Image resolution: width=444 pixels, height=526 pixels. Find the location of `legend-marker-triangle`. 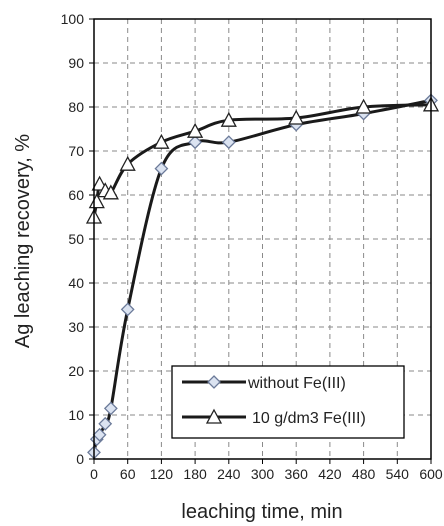

legend-marker-triangle is located at coordinates (214, 416).